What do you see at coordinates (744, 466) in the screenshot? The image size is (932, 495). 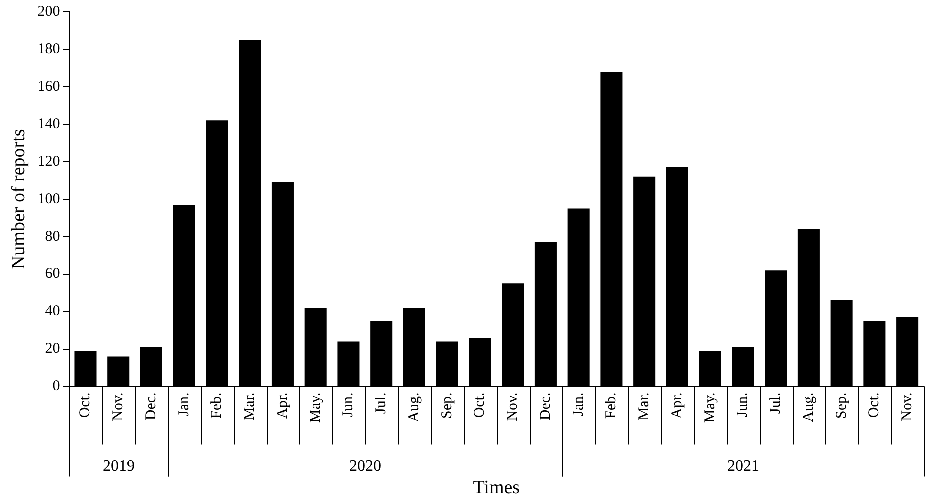 I see `text: 2021` at bounding box center [744, 466].